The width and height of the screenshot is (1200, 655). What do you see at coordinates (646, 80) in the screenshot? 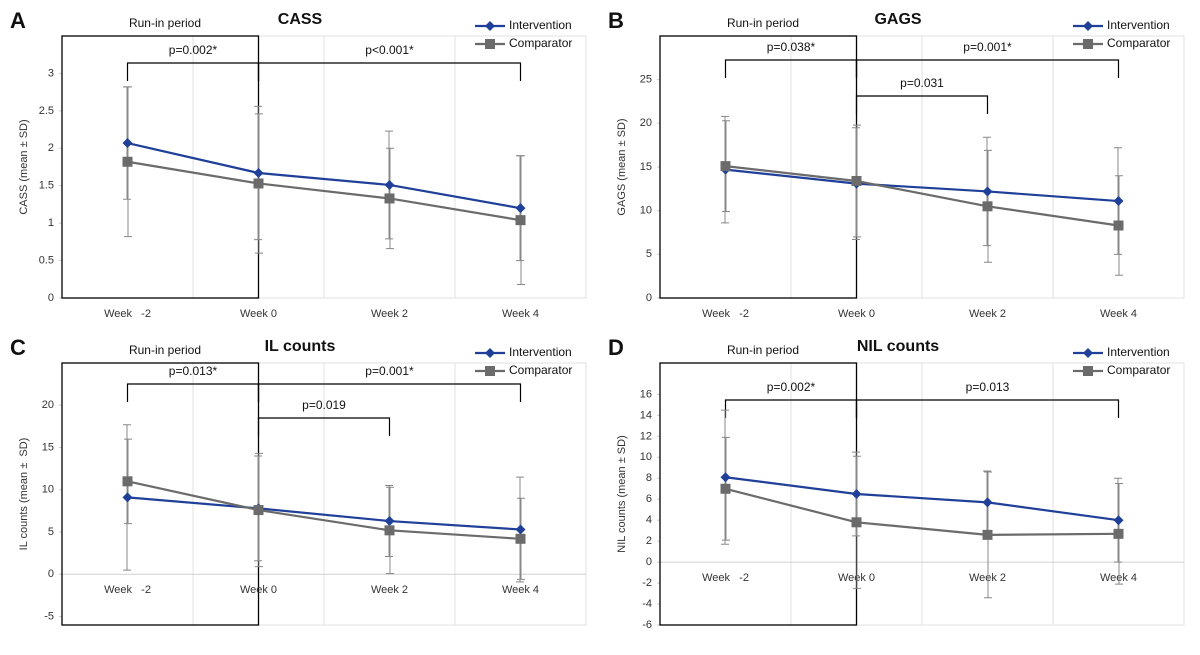
I see `y-tick-label: 25` at bounding box center [646, 80].